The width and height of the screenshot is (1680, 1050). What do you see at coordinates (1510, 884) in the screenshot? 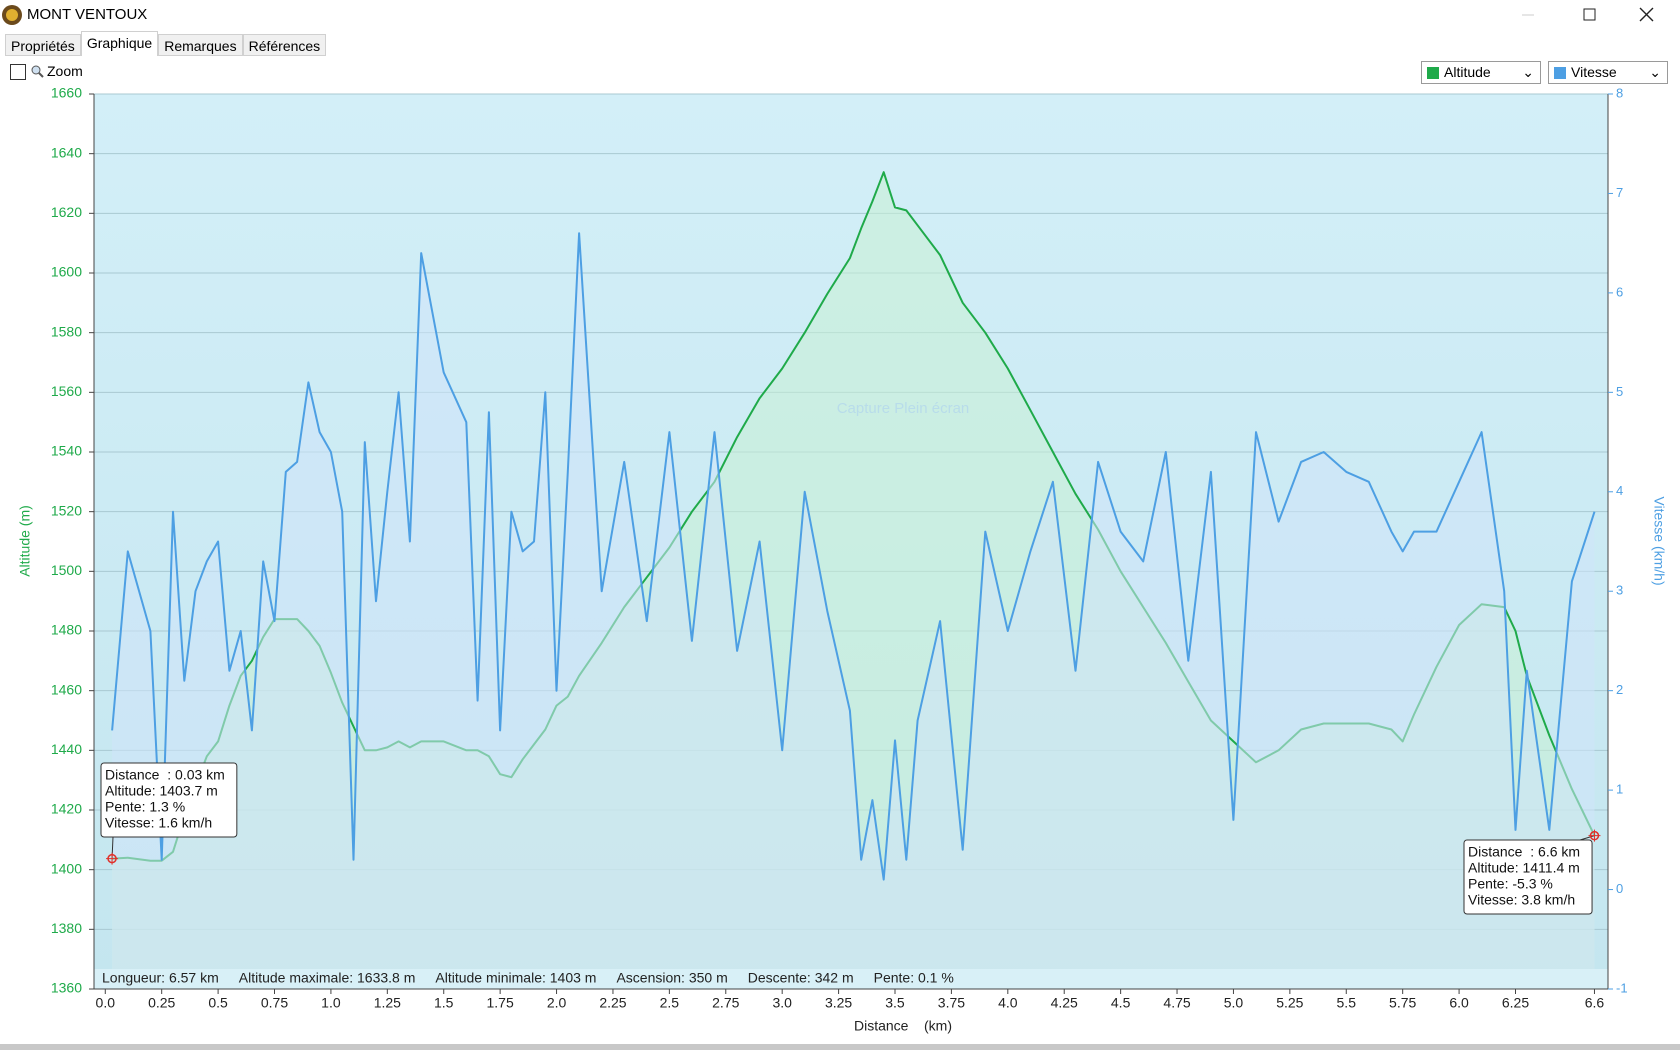
I see `tooltip-line: Pente: -5.3 %` at bounding box center [1510, 884].